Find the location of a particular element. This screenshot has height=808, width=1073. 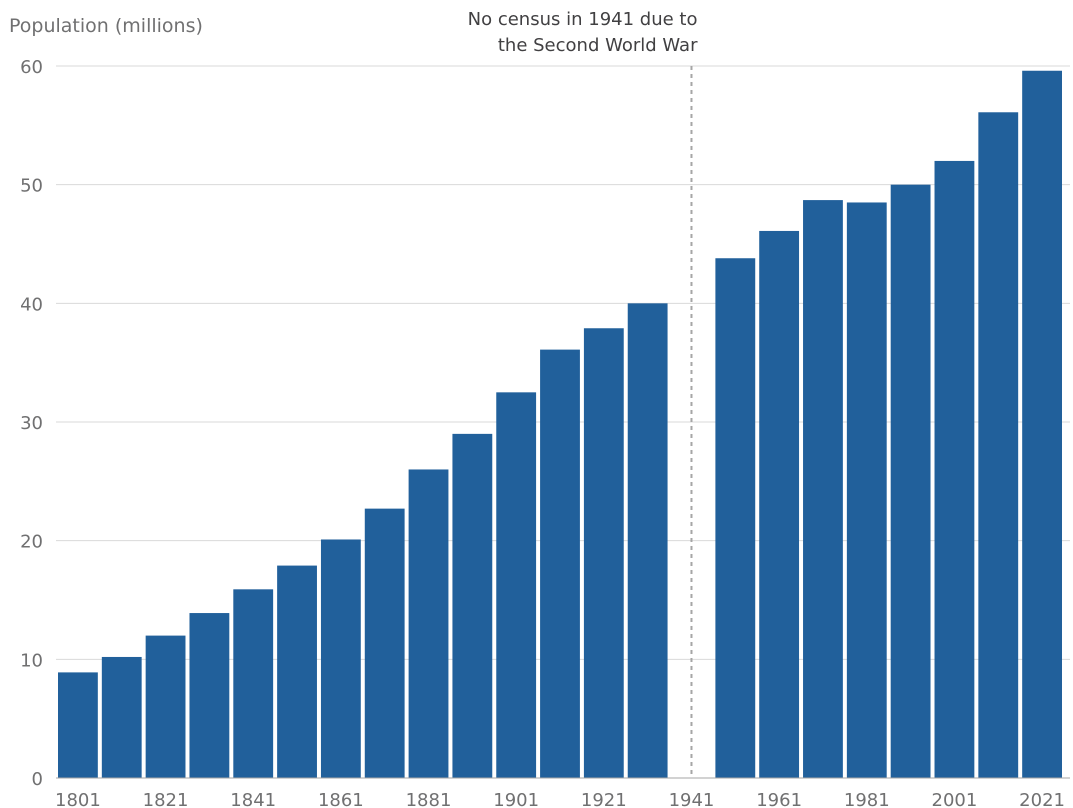

x-tick-label: 1881 is located at coordinates (429, 799).